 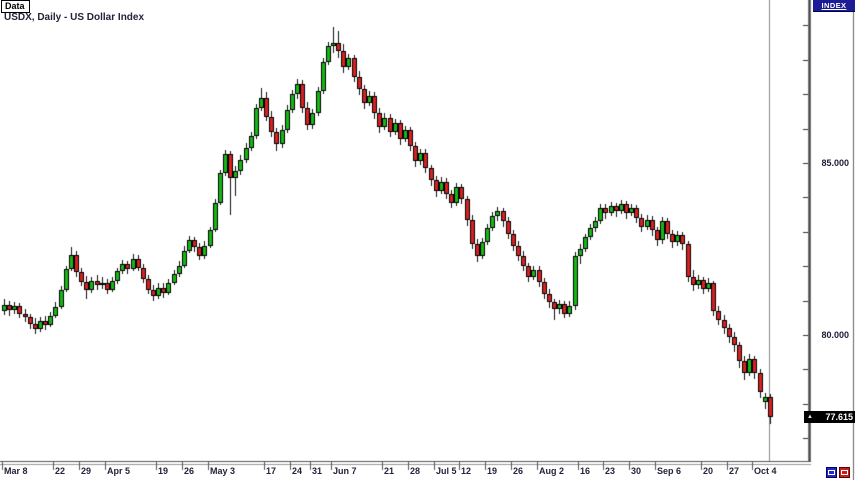 What do you see at coordinates (16, 471) in the screenshot?
I see `date-tick-label: Mar 8` at bounding box center [16, 471].